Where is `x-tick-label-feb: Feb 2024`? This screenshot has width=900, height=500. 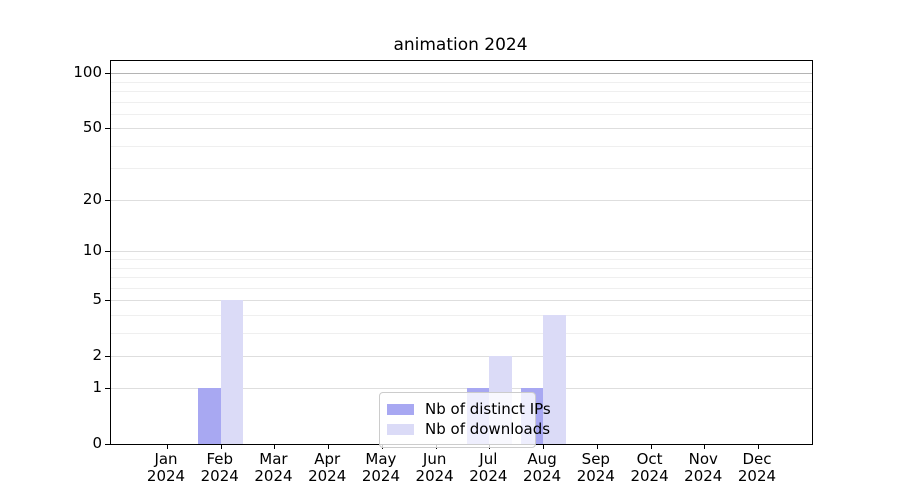 x-tick-label-feb: Feb 2024 is located at coordinates (219, 467).